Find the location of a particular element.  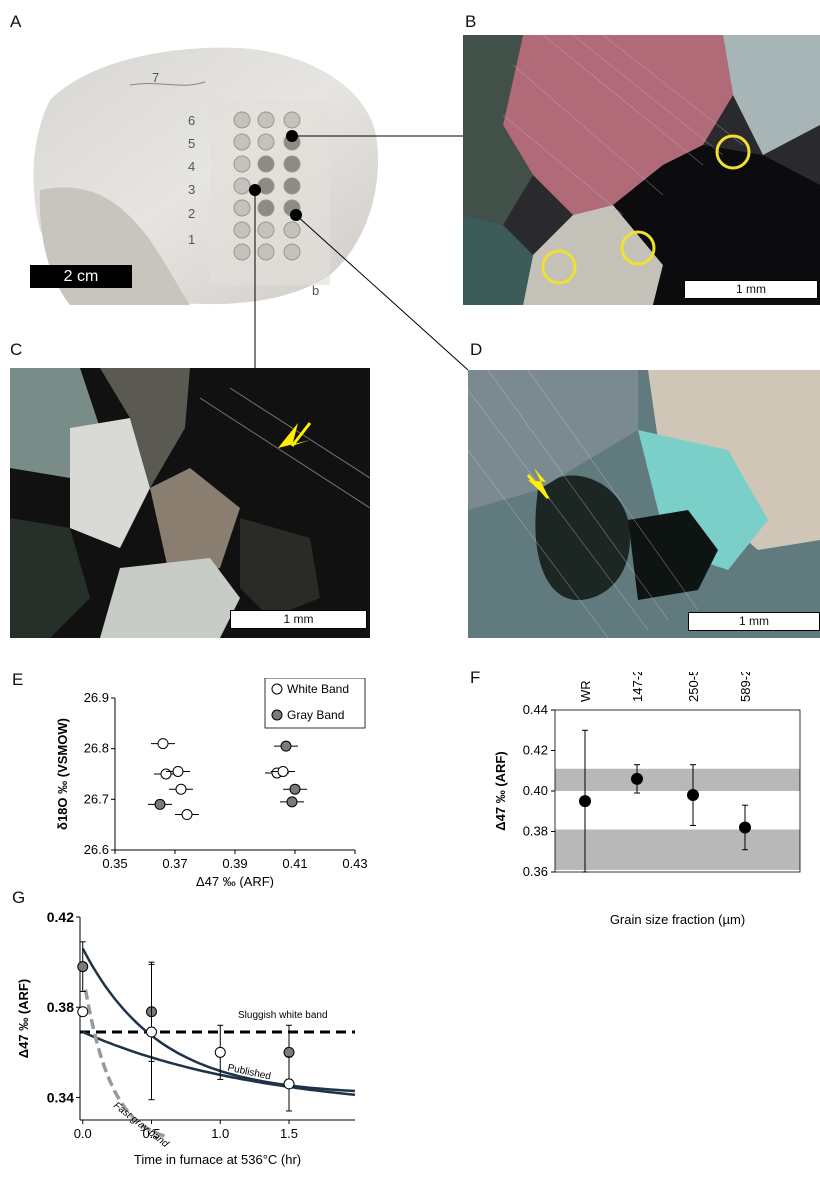

scale-bar-c: 1 mm is located at coordinates (298, 619).